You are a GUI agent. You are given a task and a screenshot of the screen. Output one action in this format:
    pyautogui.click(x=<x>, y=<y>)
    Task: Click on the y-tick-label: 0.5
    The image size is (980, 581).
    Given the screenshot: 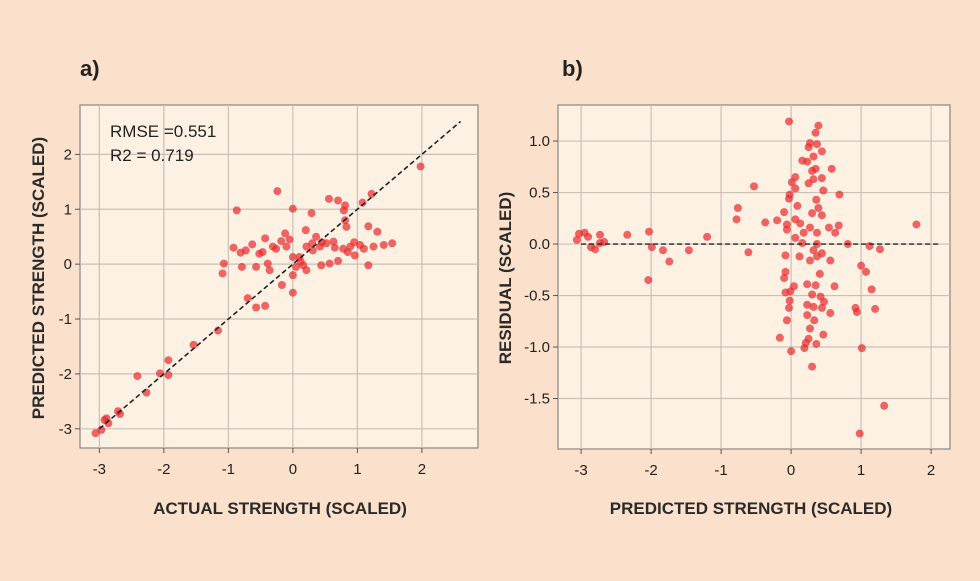 What is the action you would take?
    pyautogui.click(x=539, y=193)
    